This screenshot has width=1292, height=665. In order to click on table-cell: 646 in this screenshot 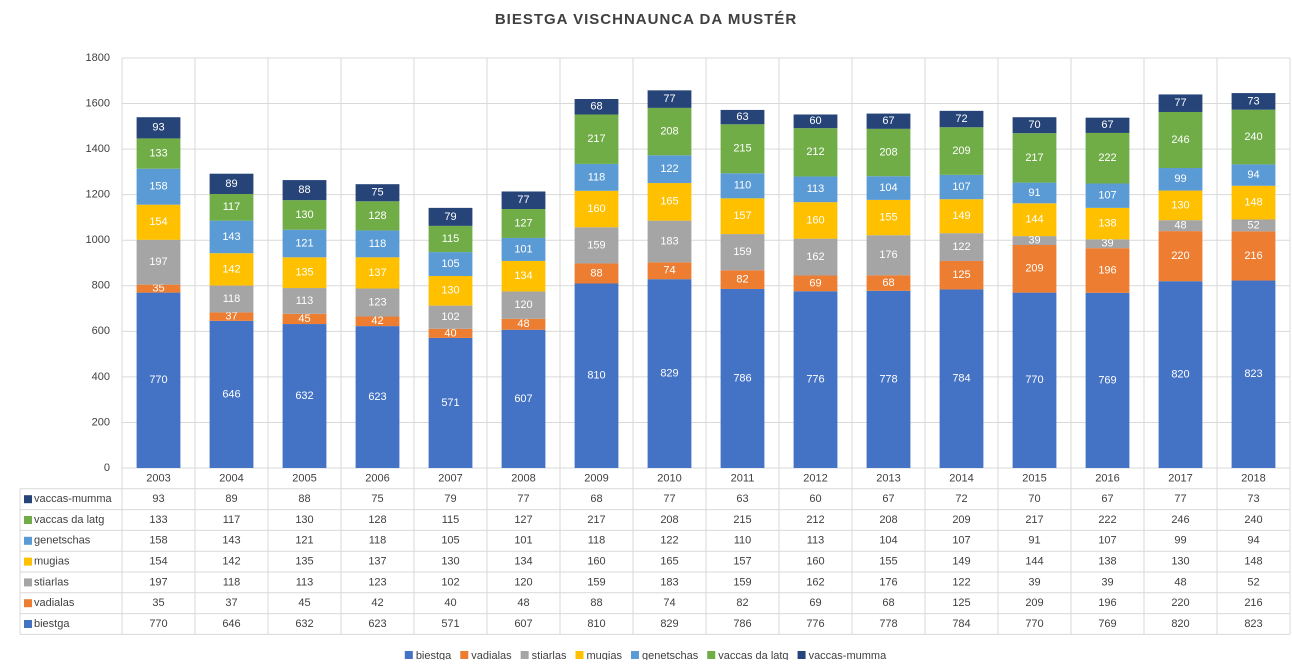, I will do `click(231, 624)`.